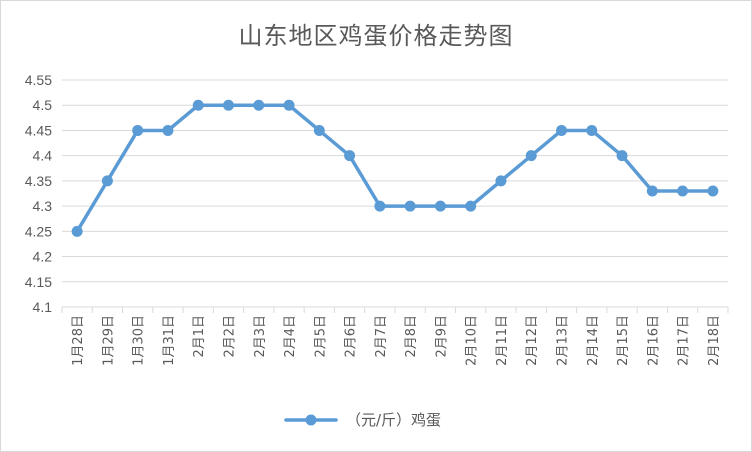 Image resolution: width=752 pixels, height=452 pixels. What do you see at coordinates (563, 340) in the screenshot?
I see `x-tick-label: 2月13日` at bounding box center [563, 340].